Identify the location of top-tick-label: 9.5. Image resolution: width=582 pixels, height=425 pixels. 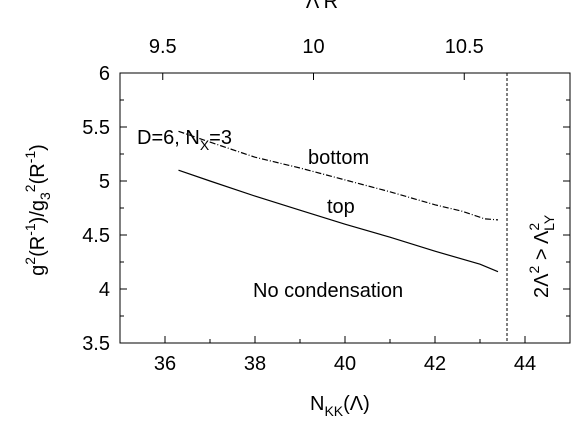
(163, 47).